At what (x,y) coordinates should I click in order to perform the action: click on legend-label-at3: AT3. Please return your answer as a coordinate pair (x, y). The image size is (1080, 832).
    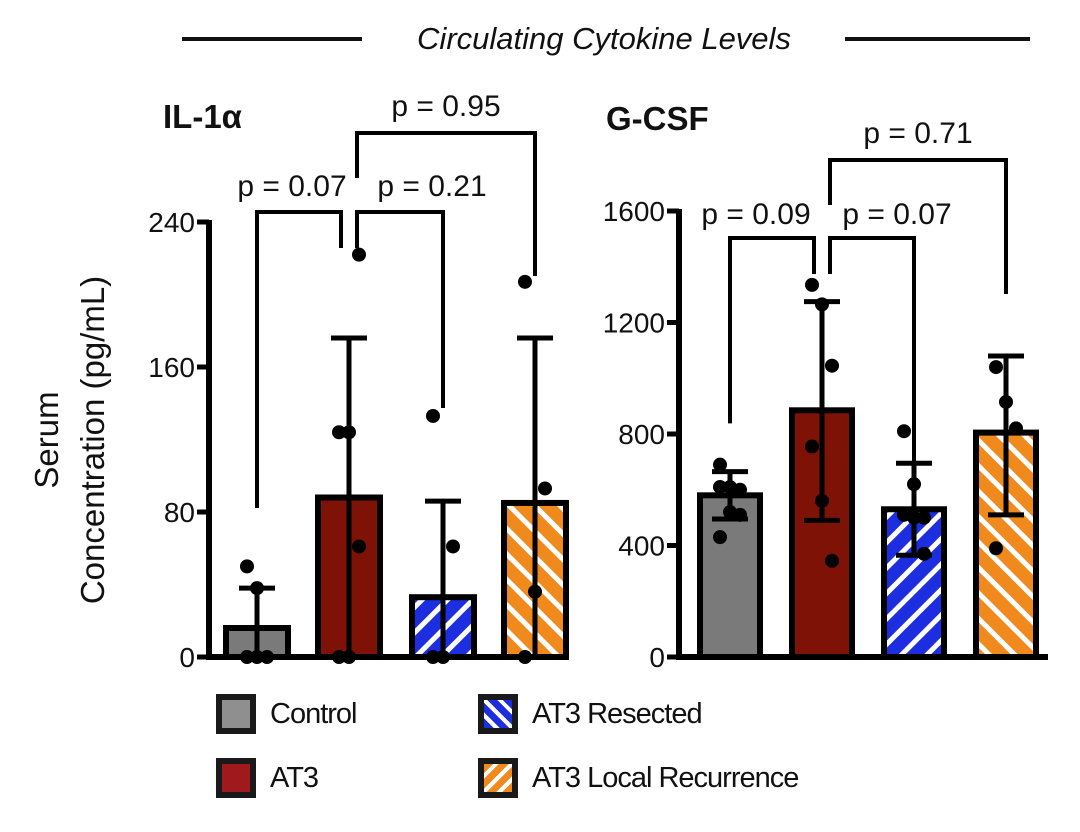
    Looking at the image, I should click on (294, 777).